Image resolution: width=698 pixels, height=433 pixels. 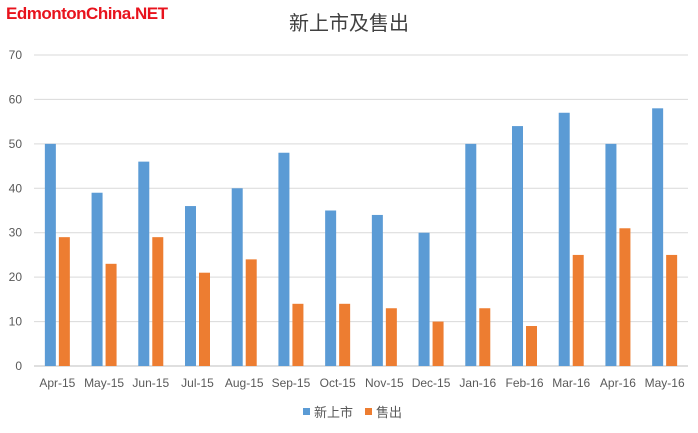 I want to click on x-tick-label: Mar-16, so click(x=571, y=383).